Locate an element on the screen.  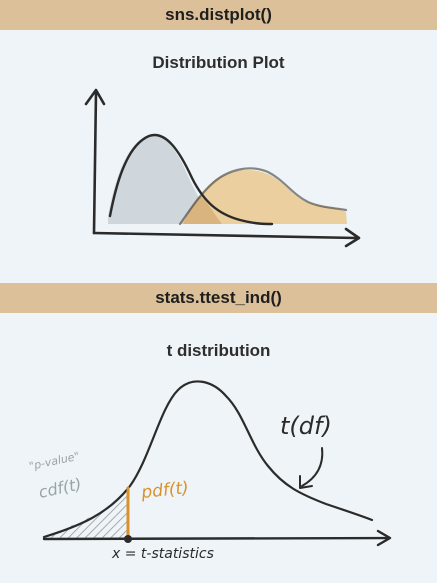
ttest-header: stats.ttest_ind() is located at coordinates (218, 298).